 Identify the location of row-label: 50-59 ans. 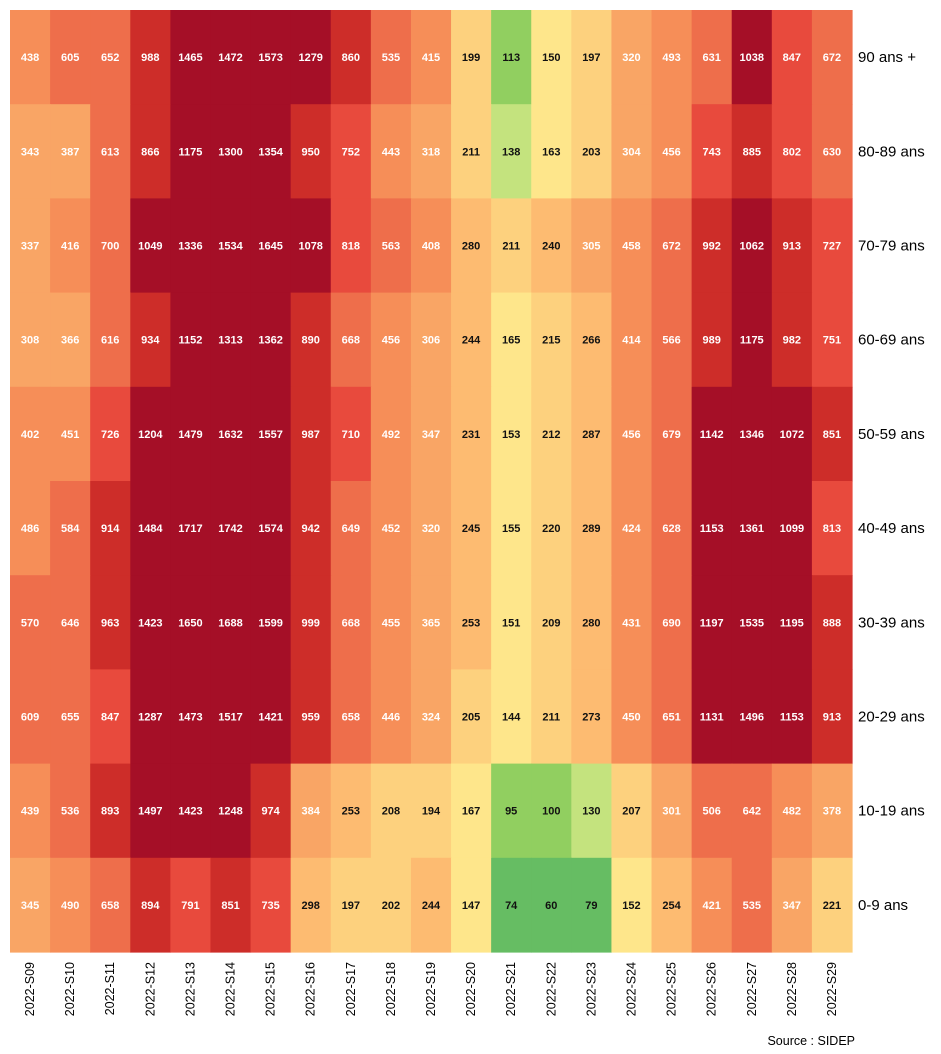
(891, 434).